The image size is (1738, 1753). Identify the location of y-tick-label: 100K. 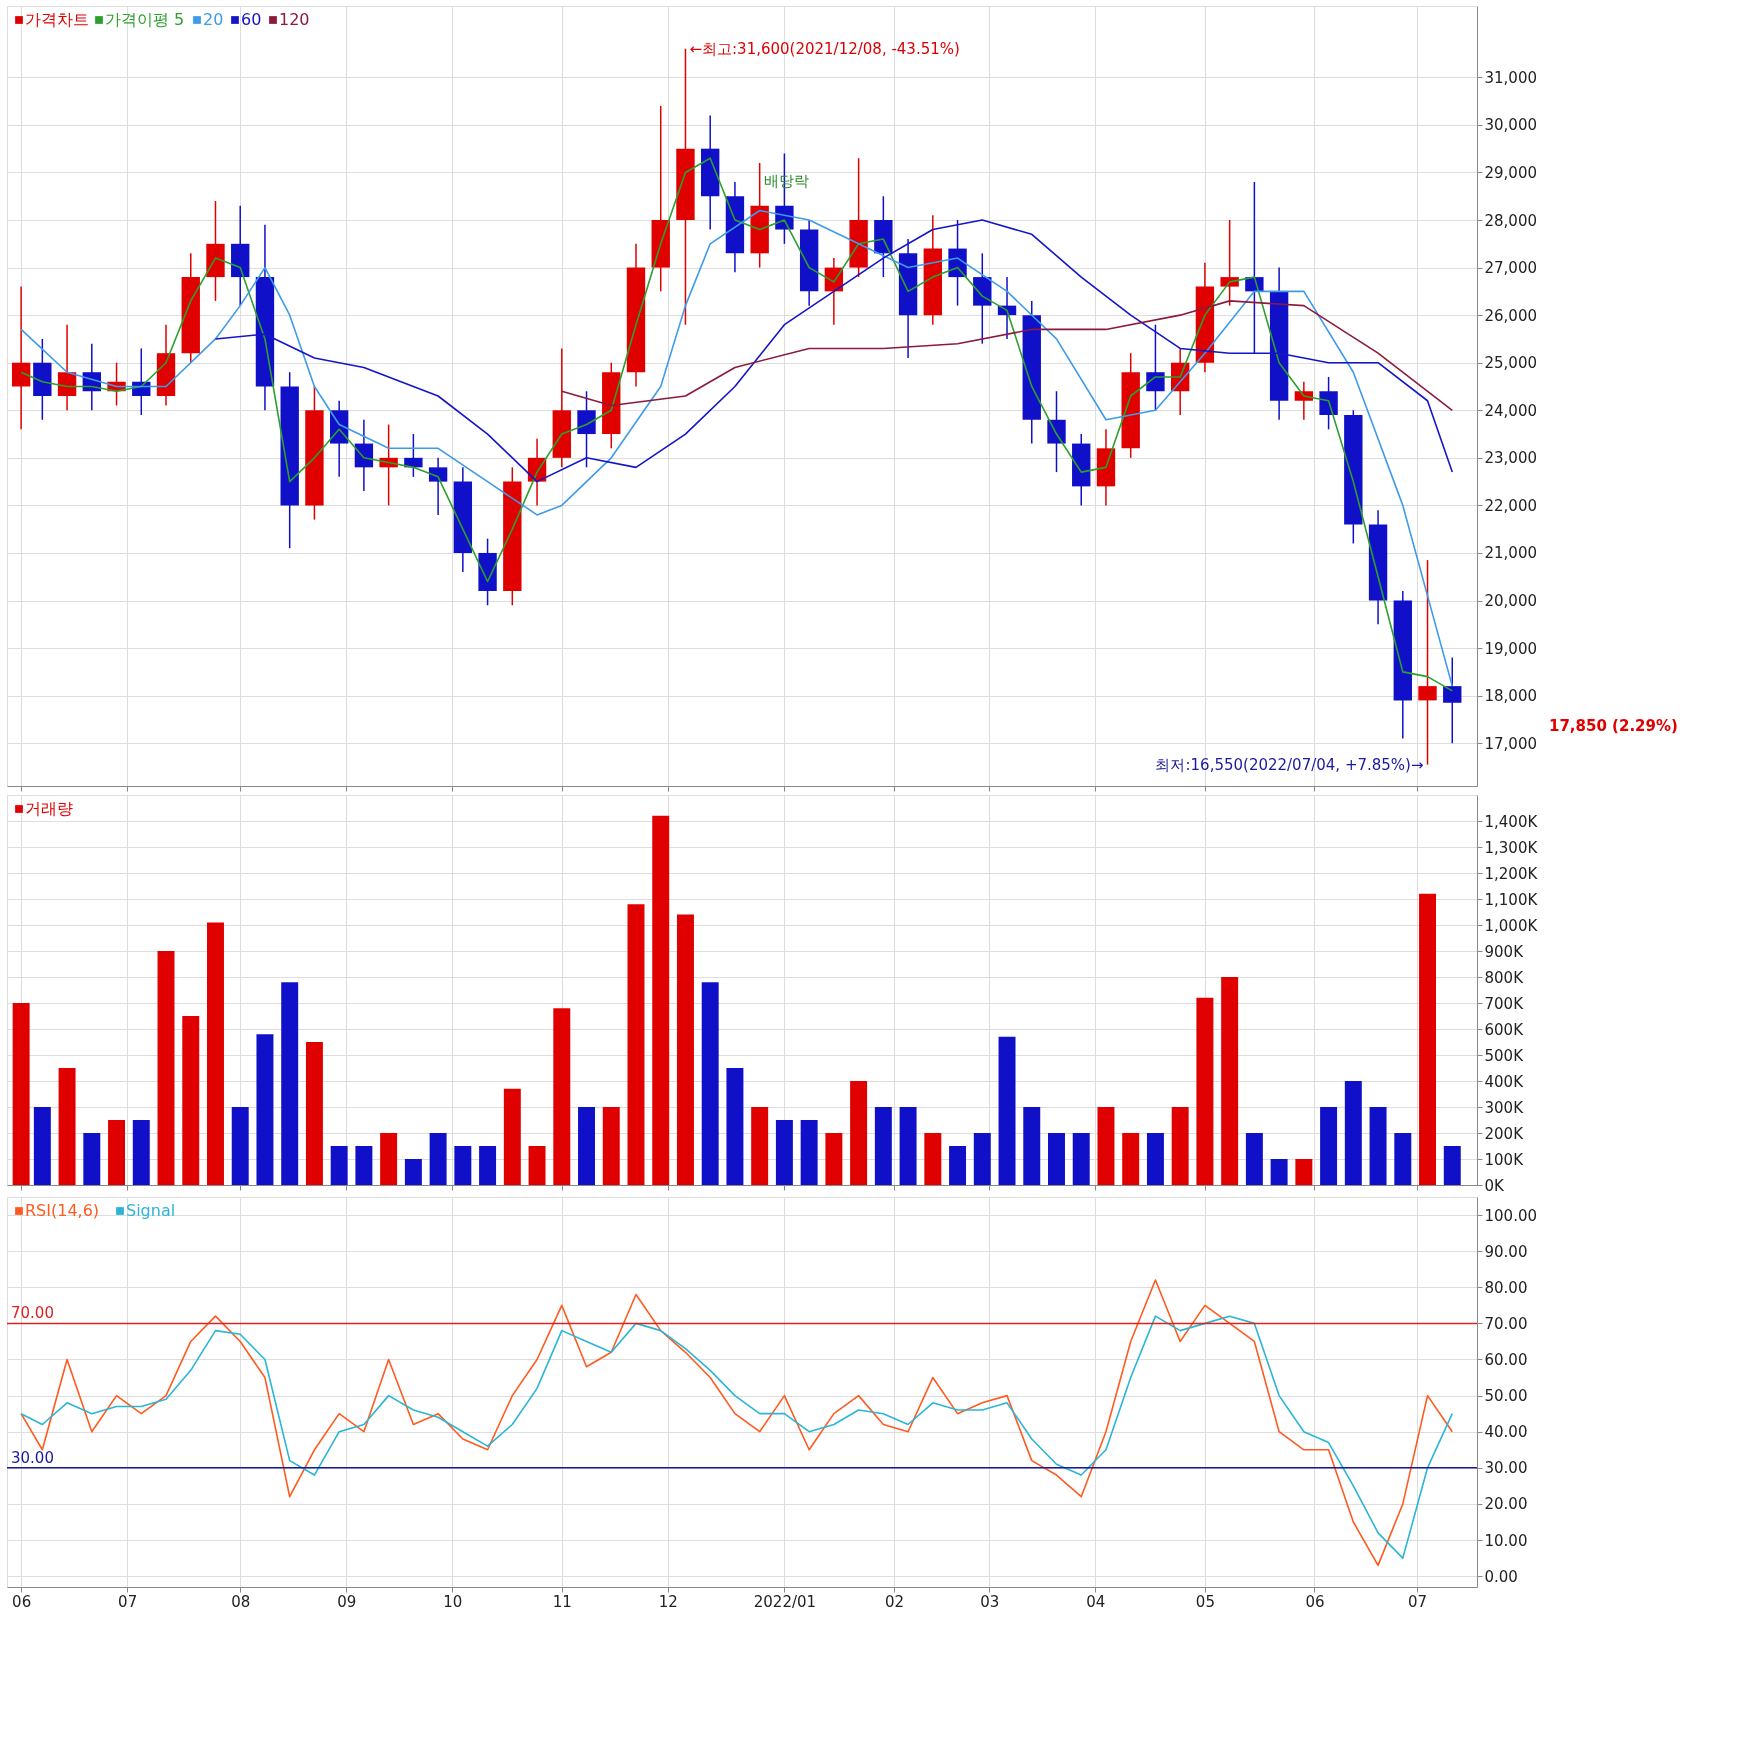
(1504, 1159).